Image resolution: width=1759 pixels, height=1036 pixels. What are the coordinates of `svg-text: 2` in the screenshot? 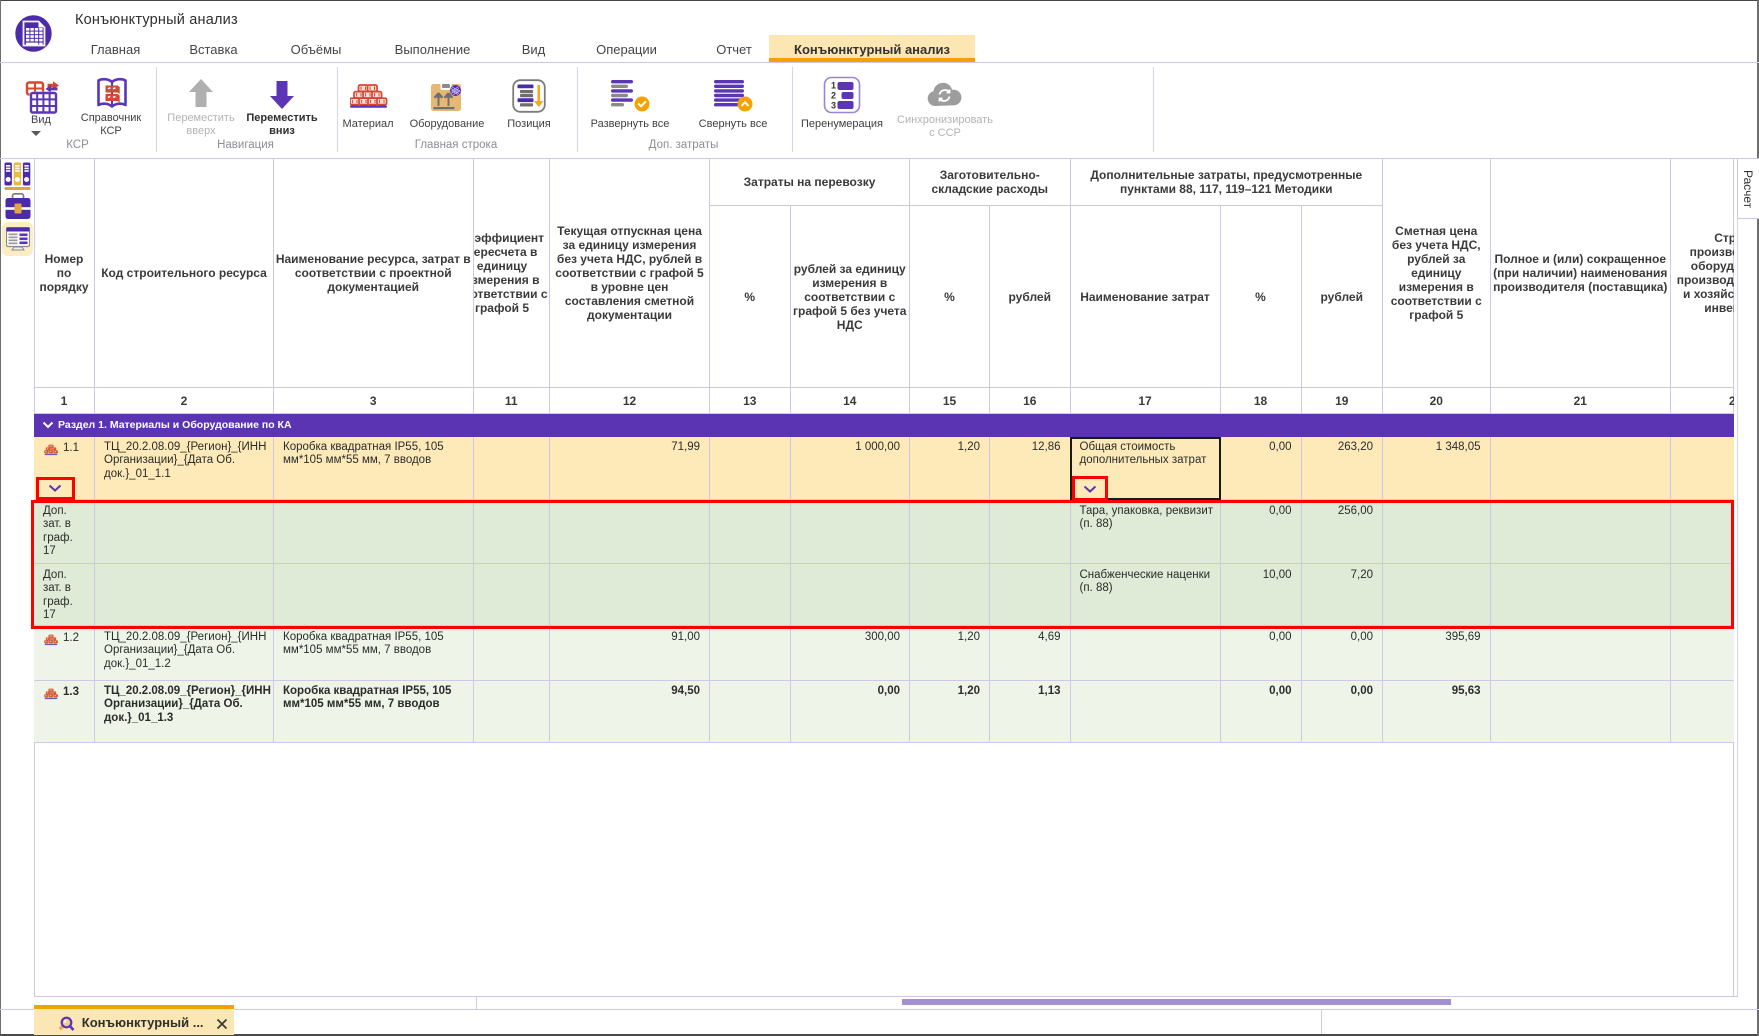 It's located at (833, 96).